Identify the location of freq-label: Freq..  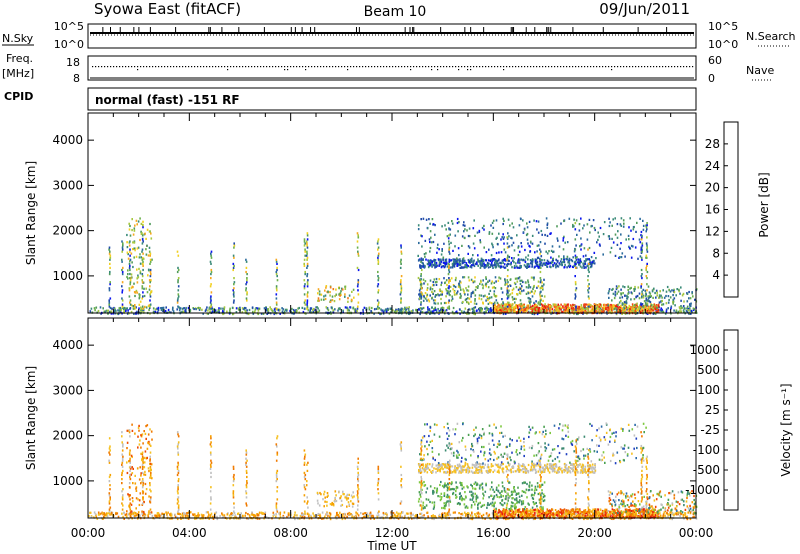
(19, 58).